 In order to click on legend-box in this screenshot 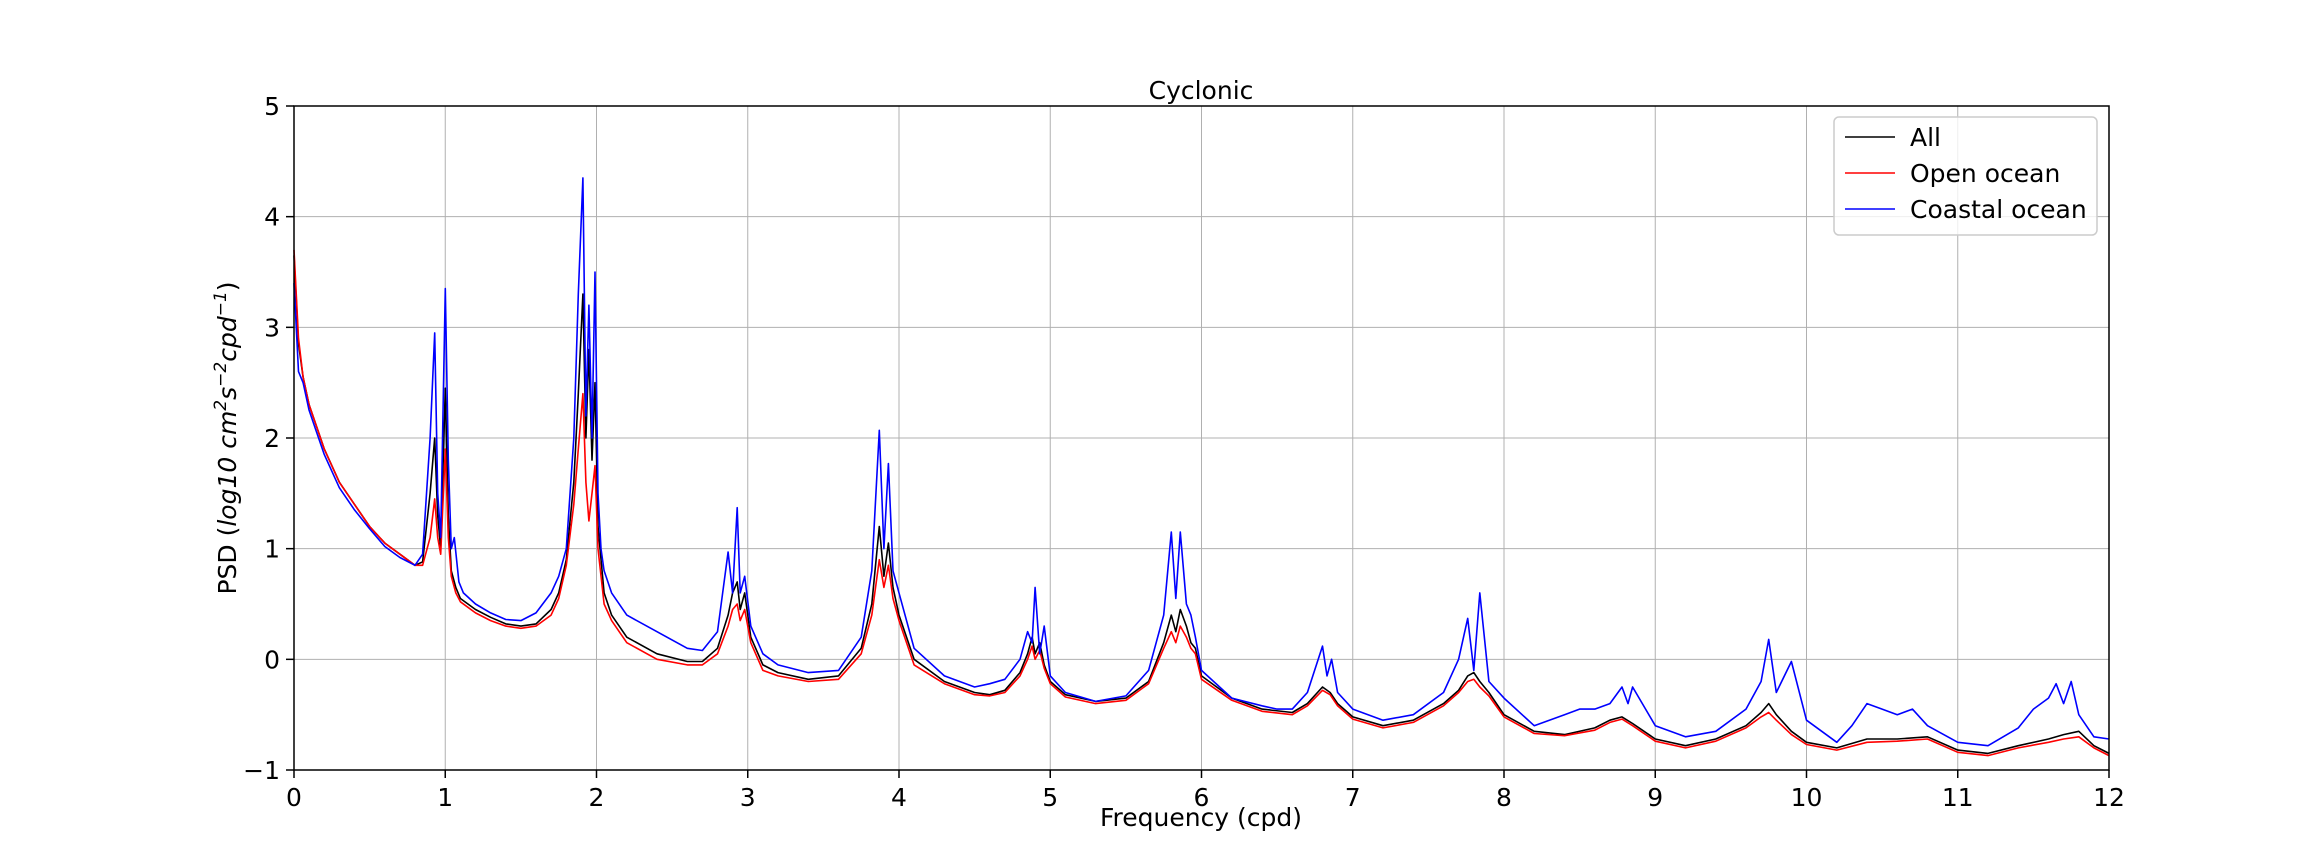, I will do `click(1965, 176)`.